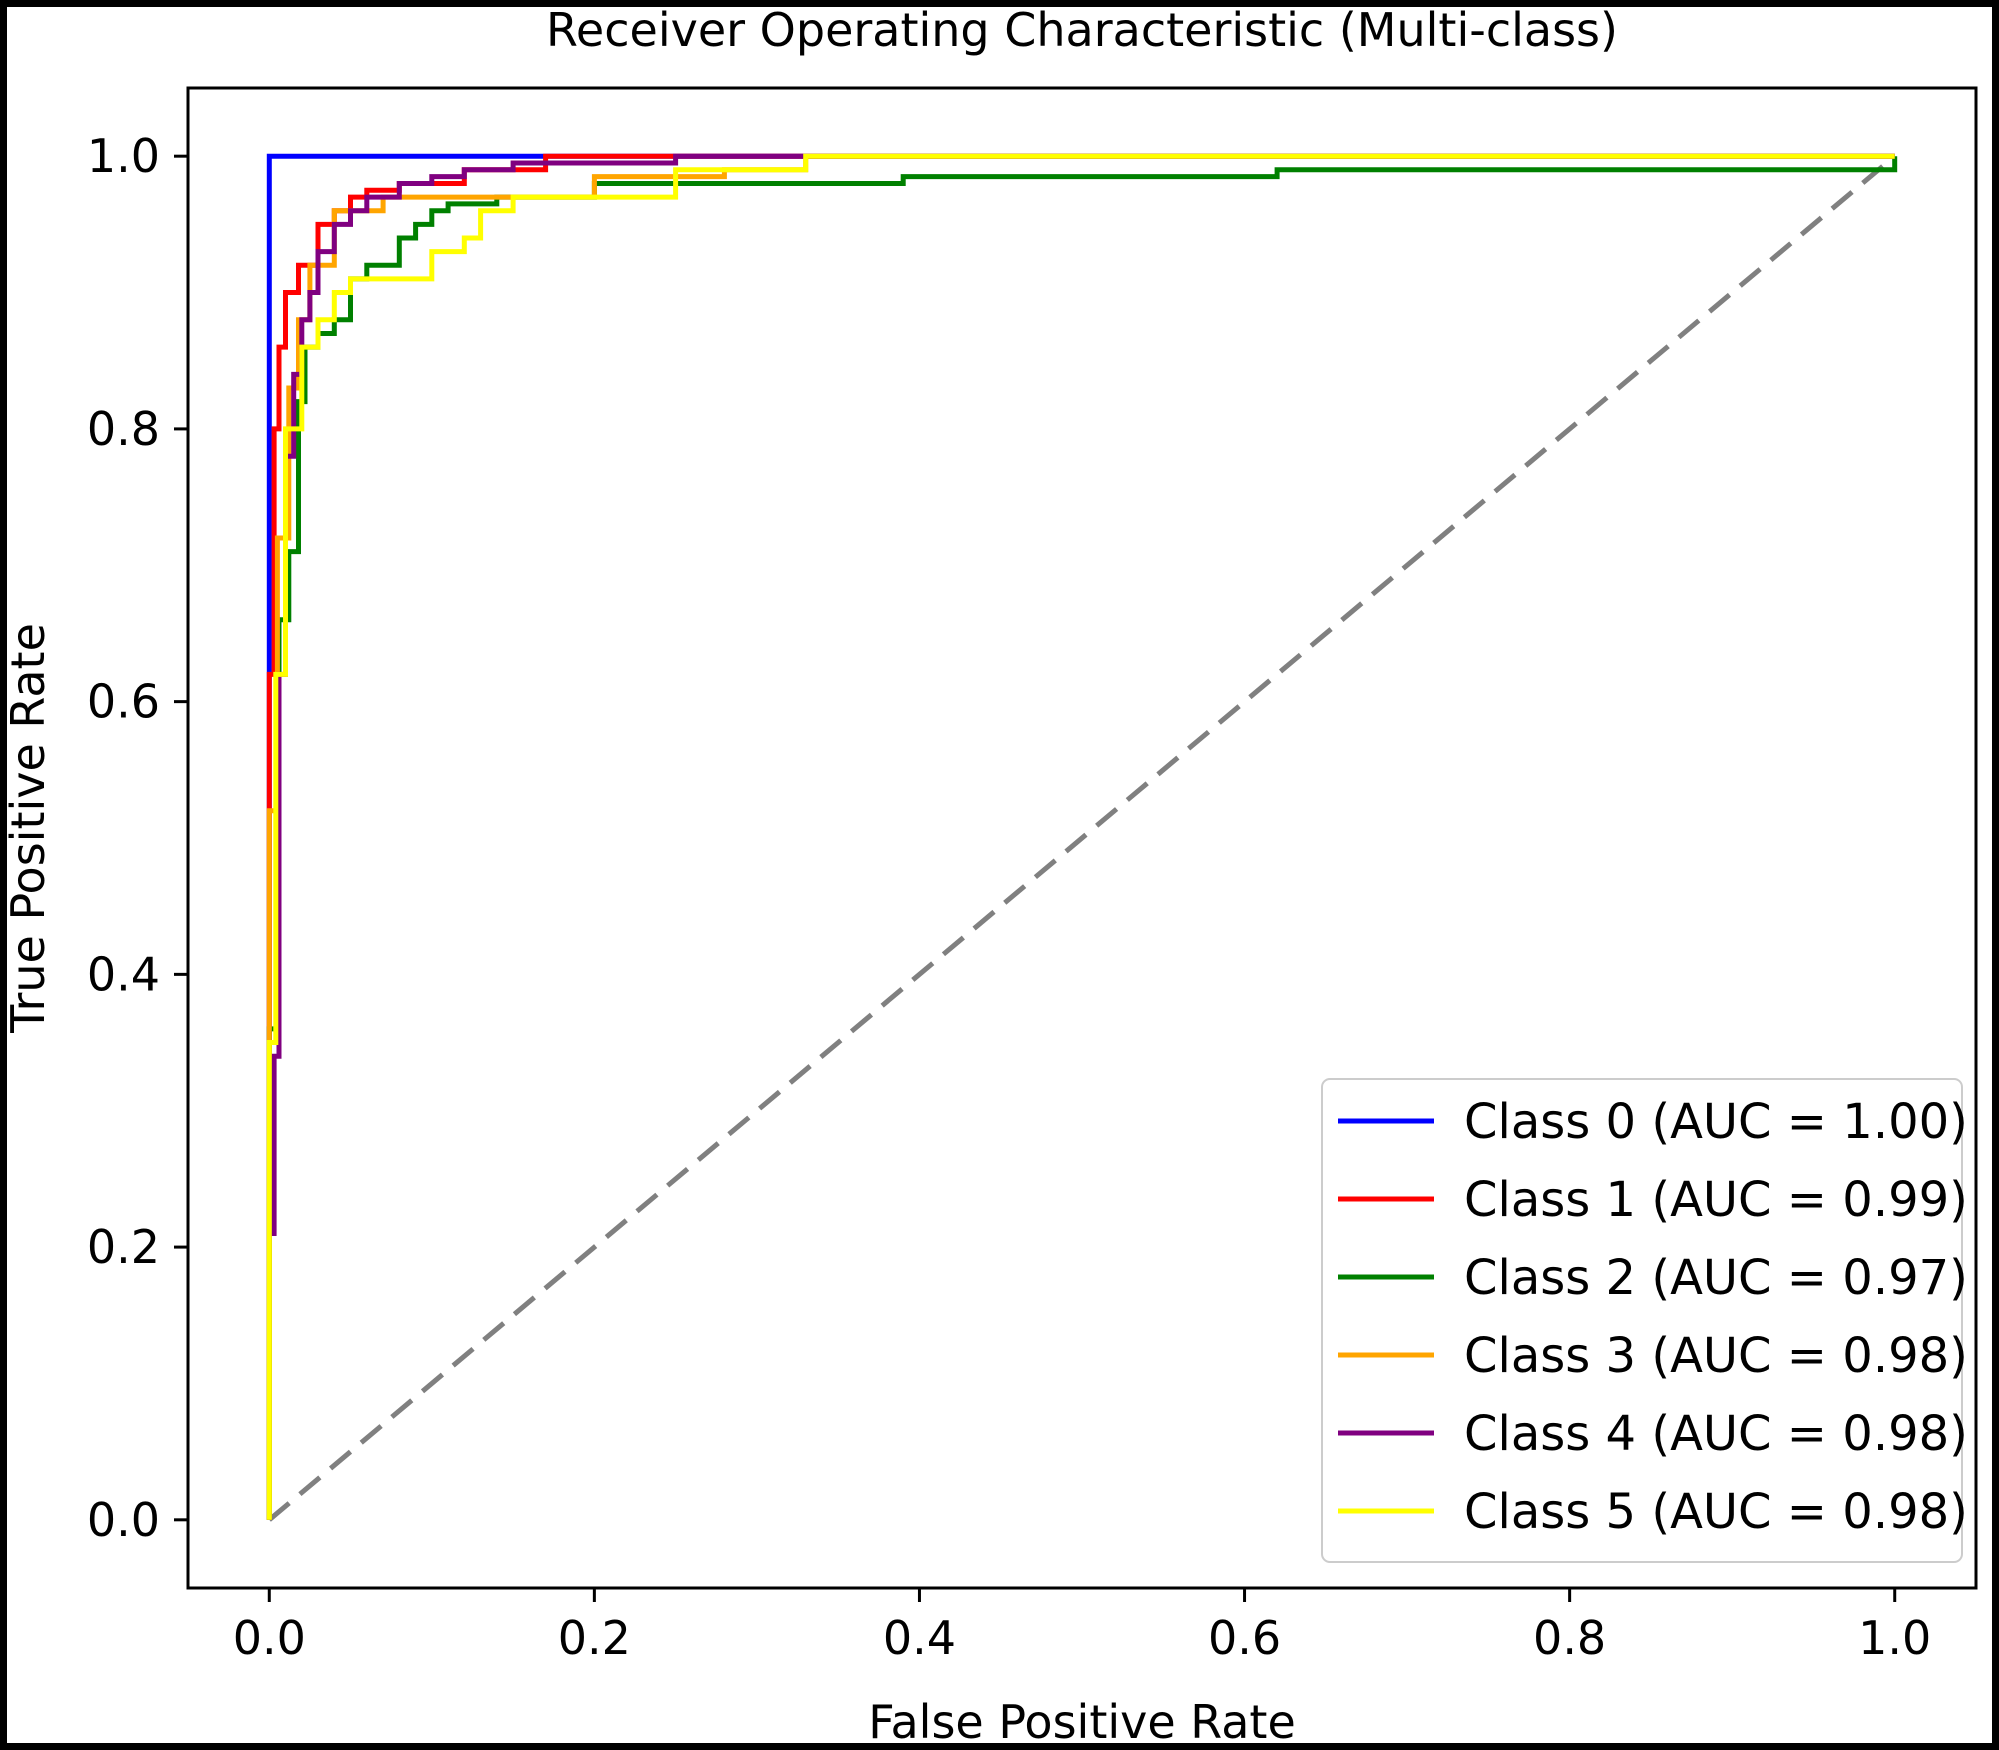  I want to click on y-axis-title: True Positive Rate, so click(28, 828).